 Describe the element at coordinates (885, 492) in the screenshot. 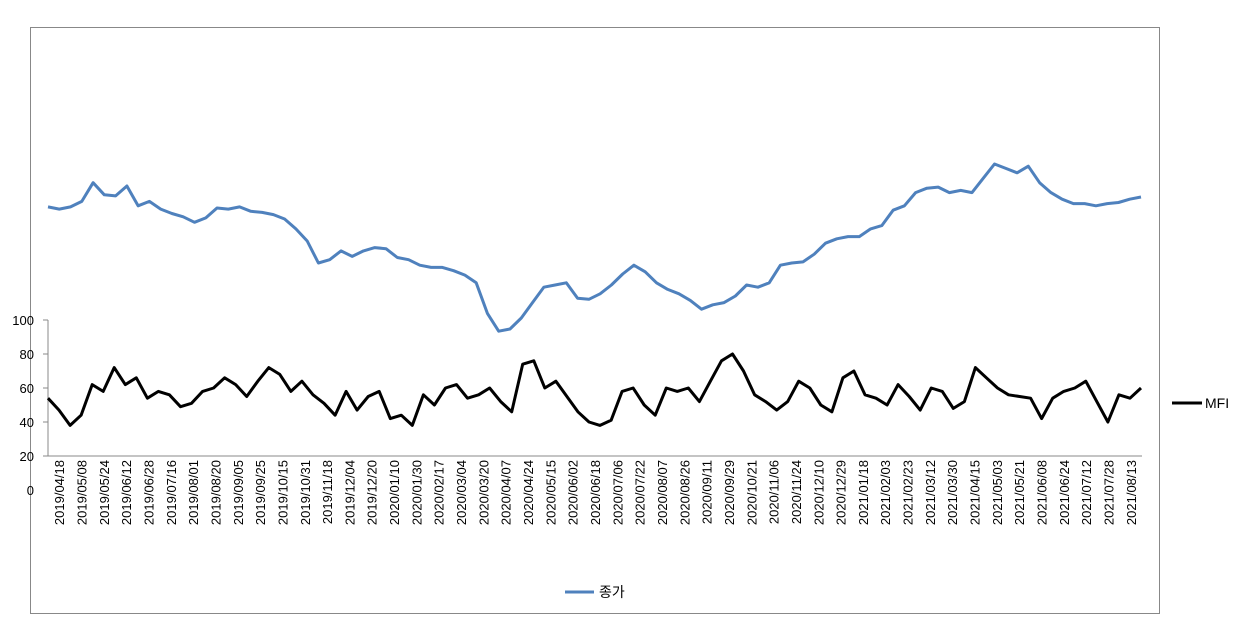

I see `x-tick-label: 2021/02/03` at that location.